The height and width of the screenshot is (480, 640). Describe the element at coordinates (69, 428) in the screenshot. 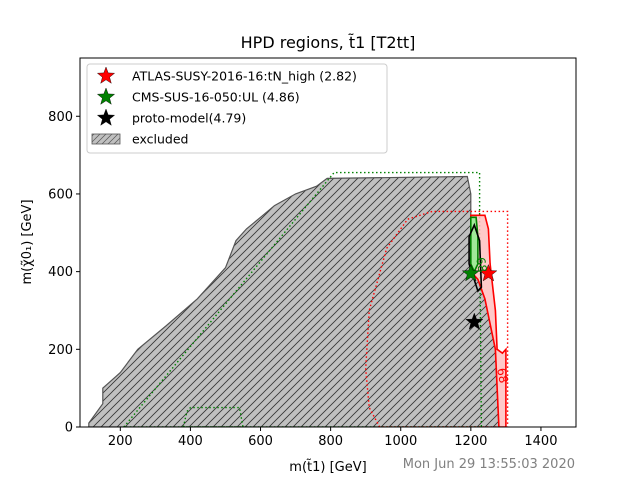

I see `y-tick-label-0: 0` at that location.